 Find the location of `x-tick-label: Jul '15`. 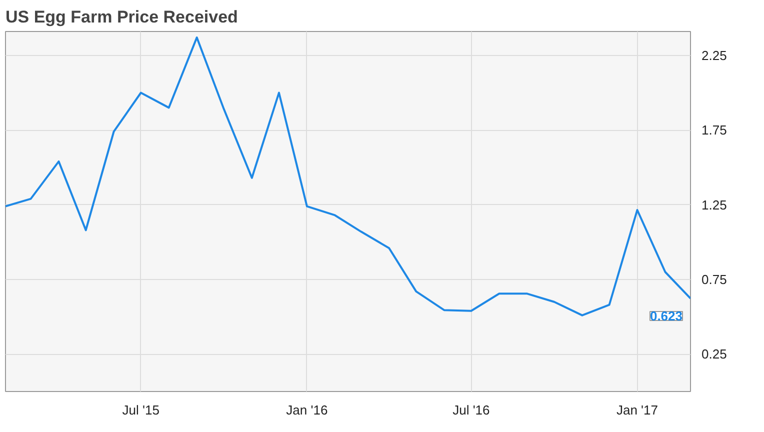

x-tick-label: Jul '15 is located at coordinates (141, 410).